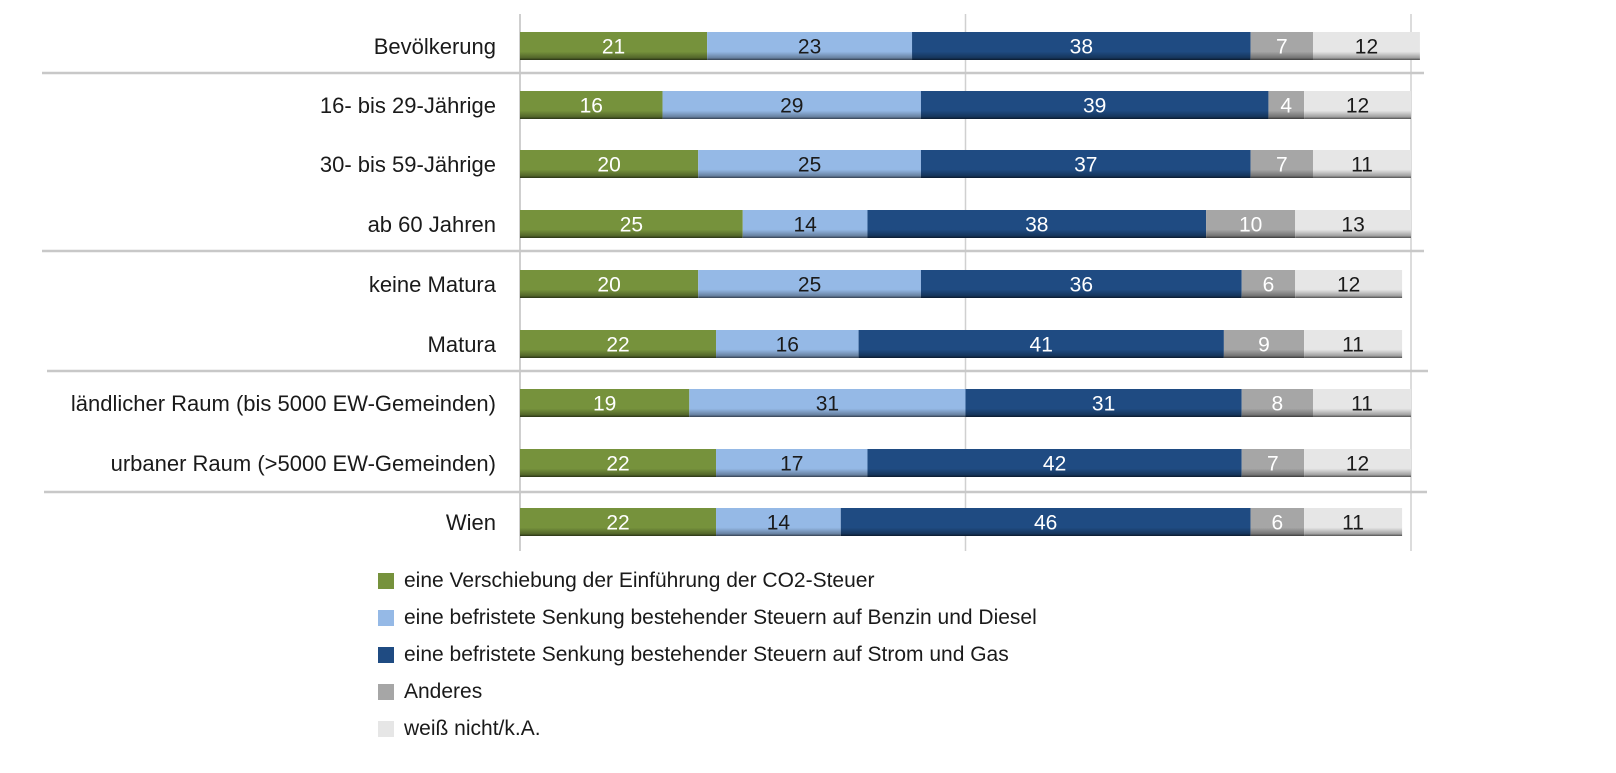 The height and width of the screenshot is (773, 1616). I want to click on data-label: 36, so click(1081, 285).